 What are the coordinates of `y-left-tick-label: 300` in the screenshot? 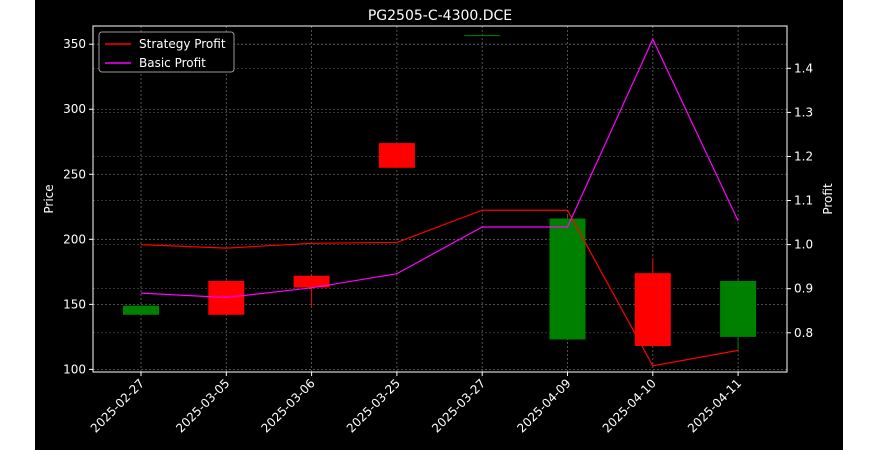 It's located at (74, 109).